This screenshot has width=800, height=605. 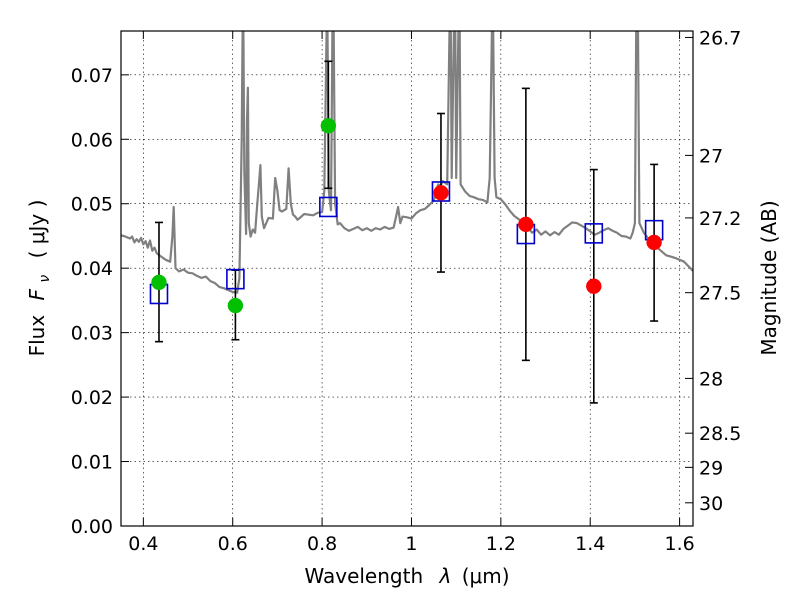 What do you see at coordinates (322, 544) in the screenshot?
I see `x-tick-label: 0.8` at bounding box center [322, 544].